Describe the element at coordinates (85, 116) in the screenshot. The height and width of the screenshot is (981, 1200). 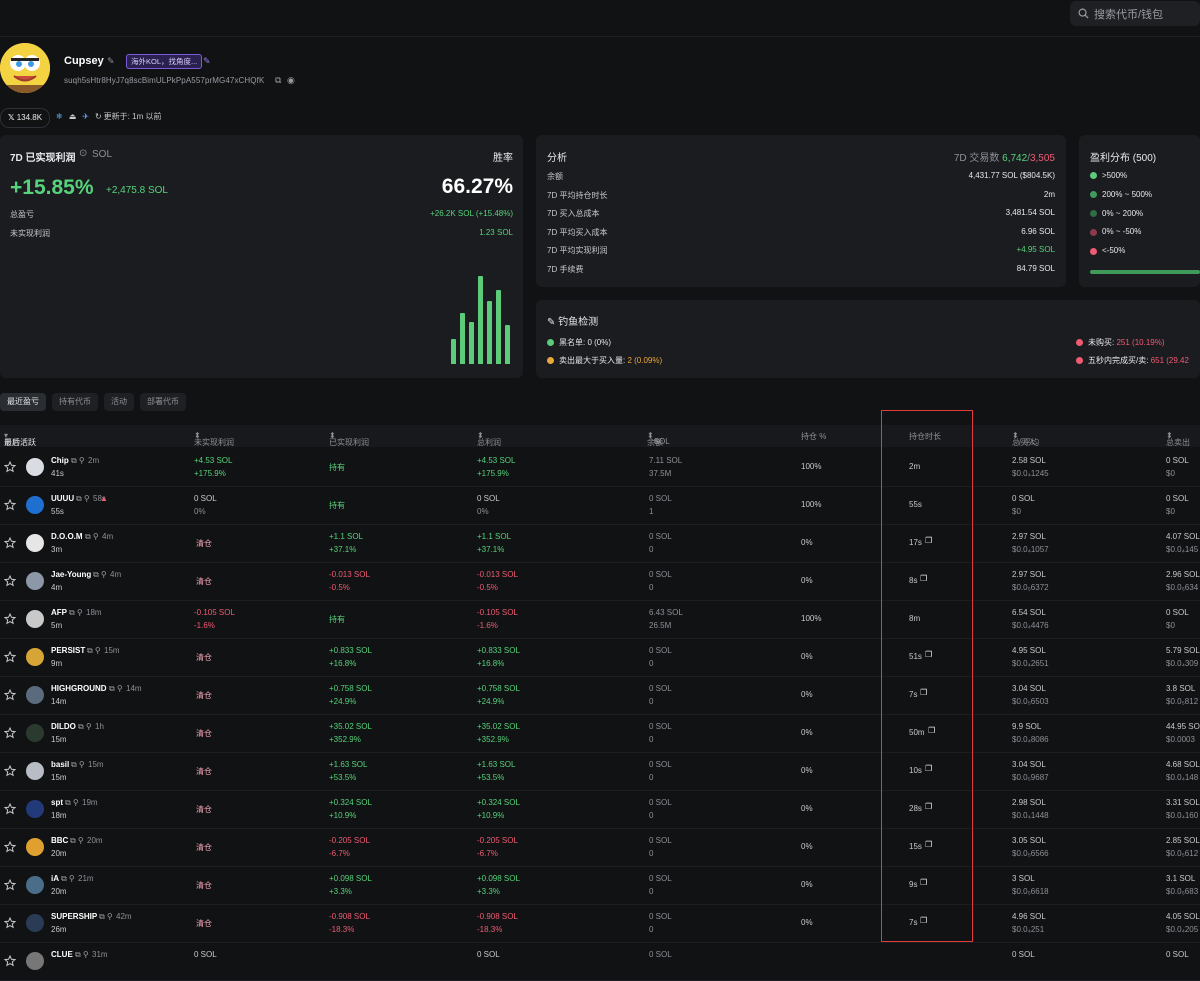
I see `ufo-icon: ✈` at that location.